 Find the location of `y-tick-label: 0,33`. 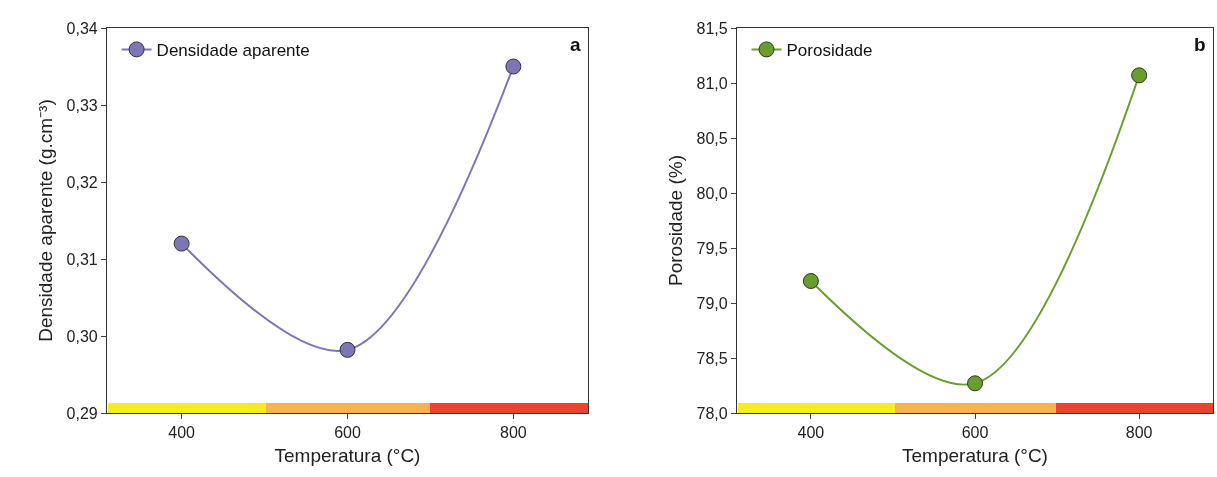

y-tick-label: 0,33 is located at coordinates (82, 105).